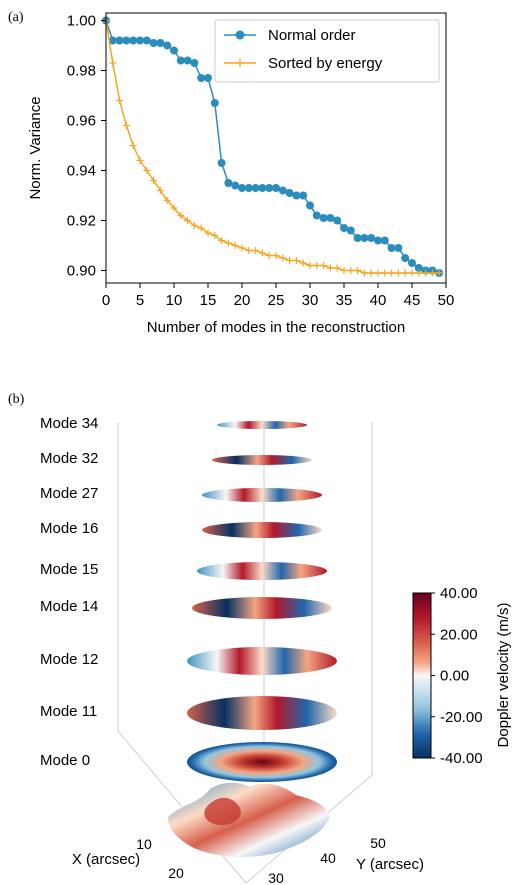 The image size is (514, 885). I want to click on x-tick-label: 20, so click(242, 300).